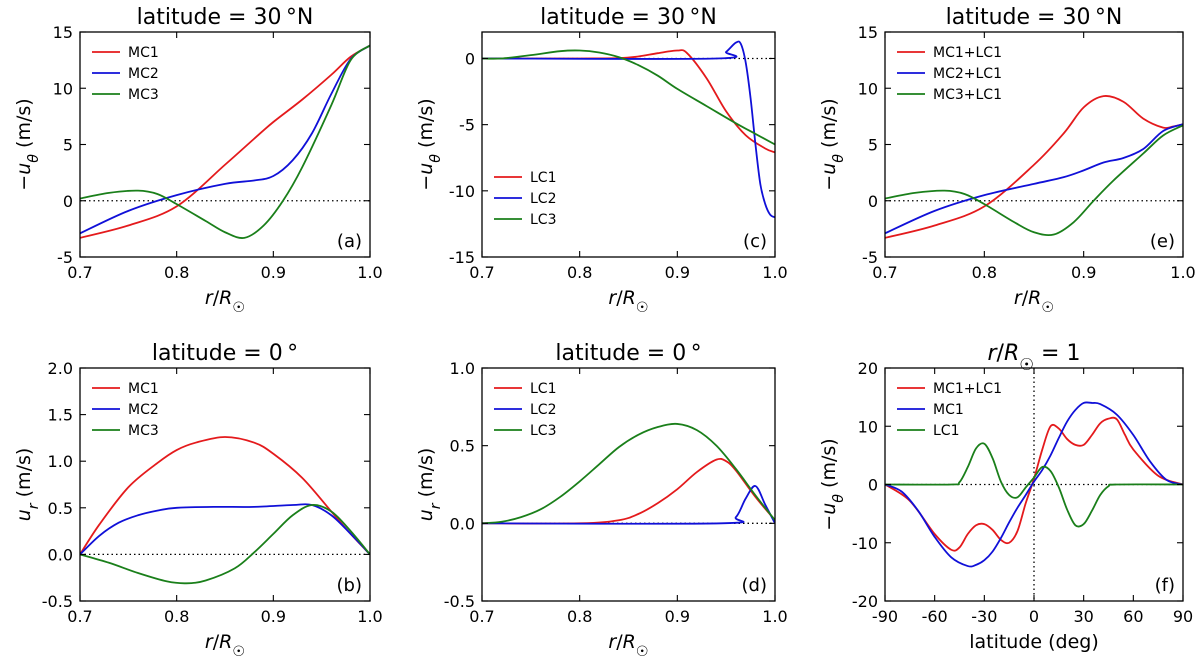 The width and height of the screenshot is (1200, 664). What do you see at coordinates (459, 601) in the screenshot?
I see `y-tick-label-d: -0.5` at bounding box center [459, 601].